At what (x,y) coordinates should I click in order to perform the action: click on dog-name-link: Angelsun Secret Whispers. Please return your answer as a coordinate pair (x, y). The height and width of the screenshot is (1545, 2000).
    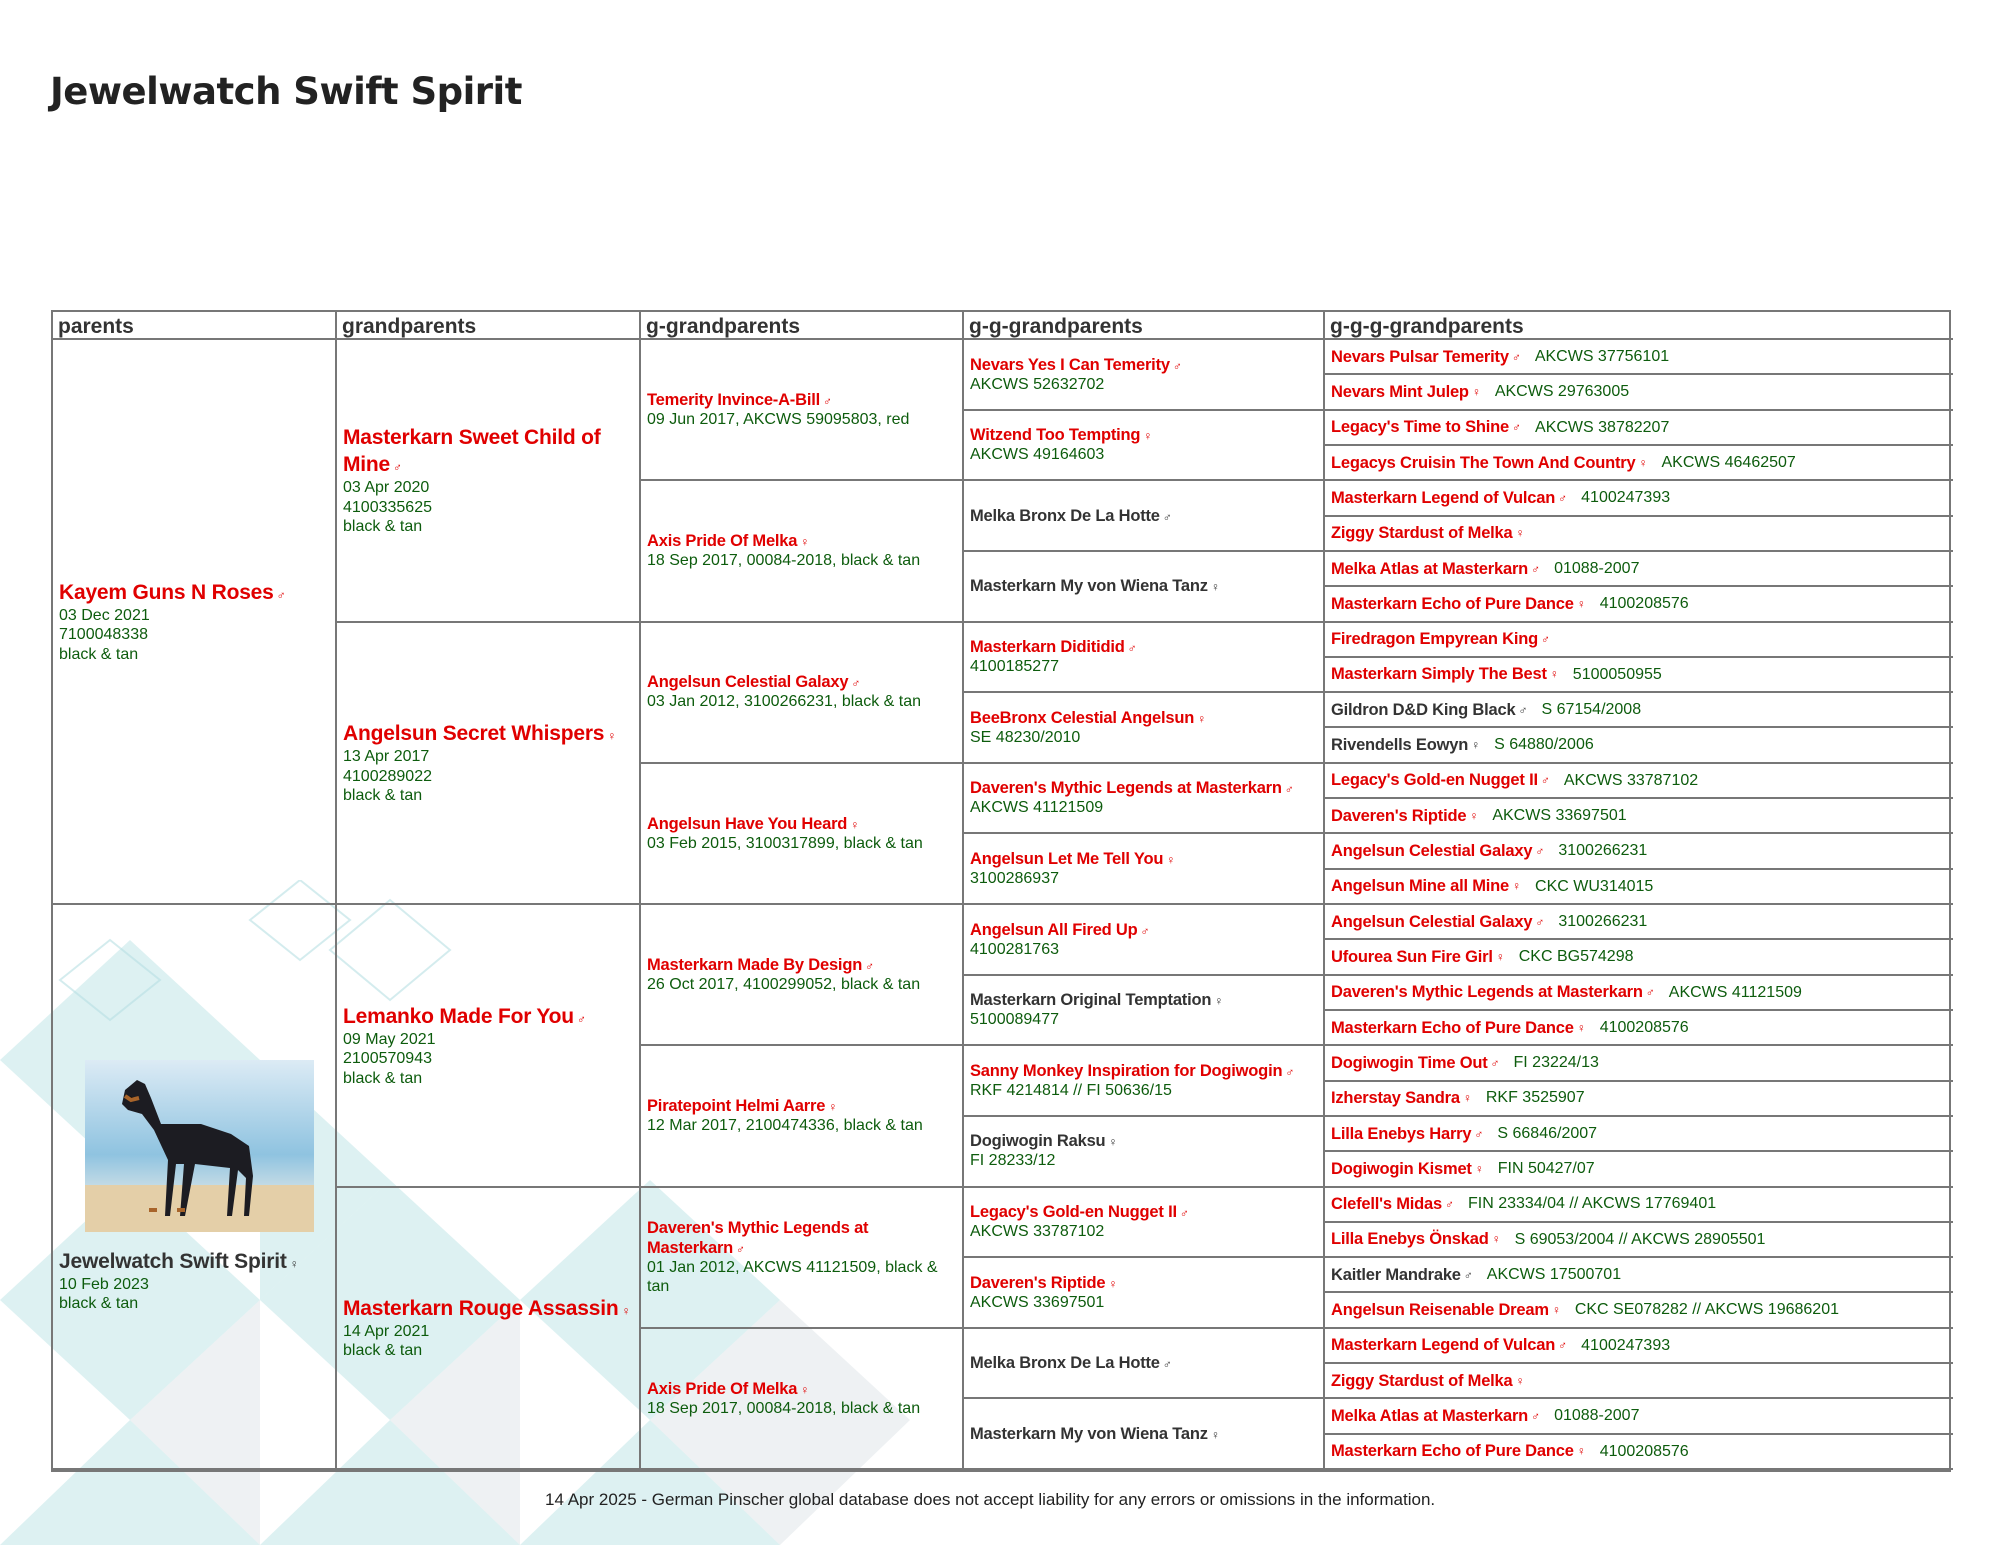
    Looking at the image, I should click on (474, 733).